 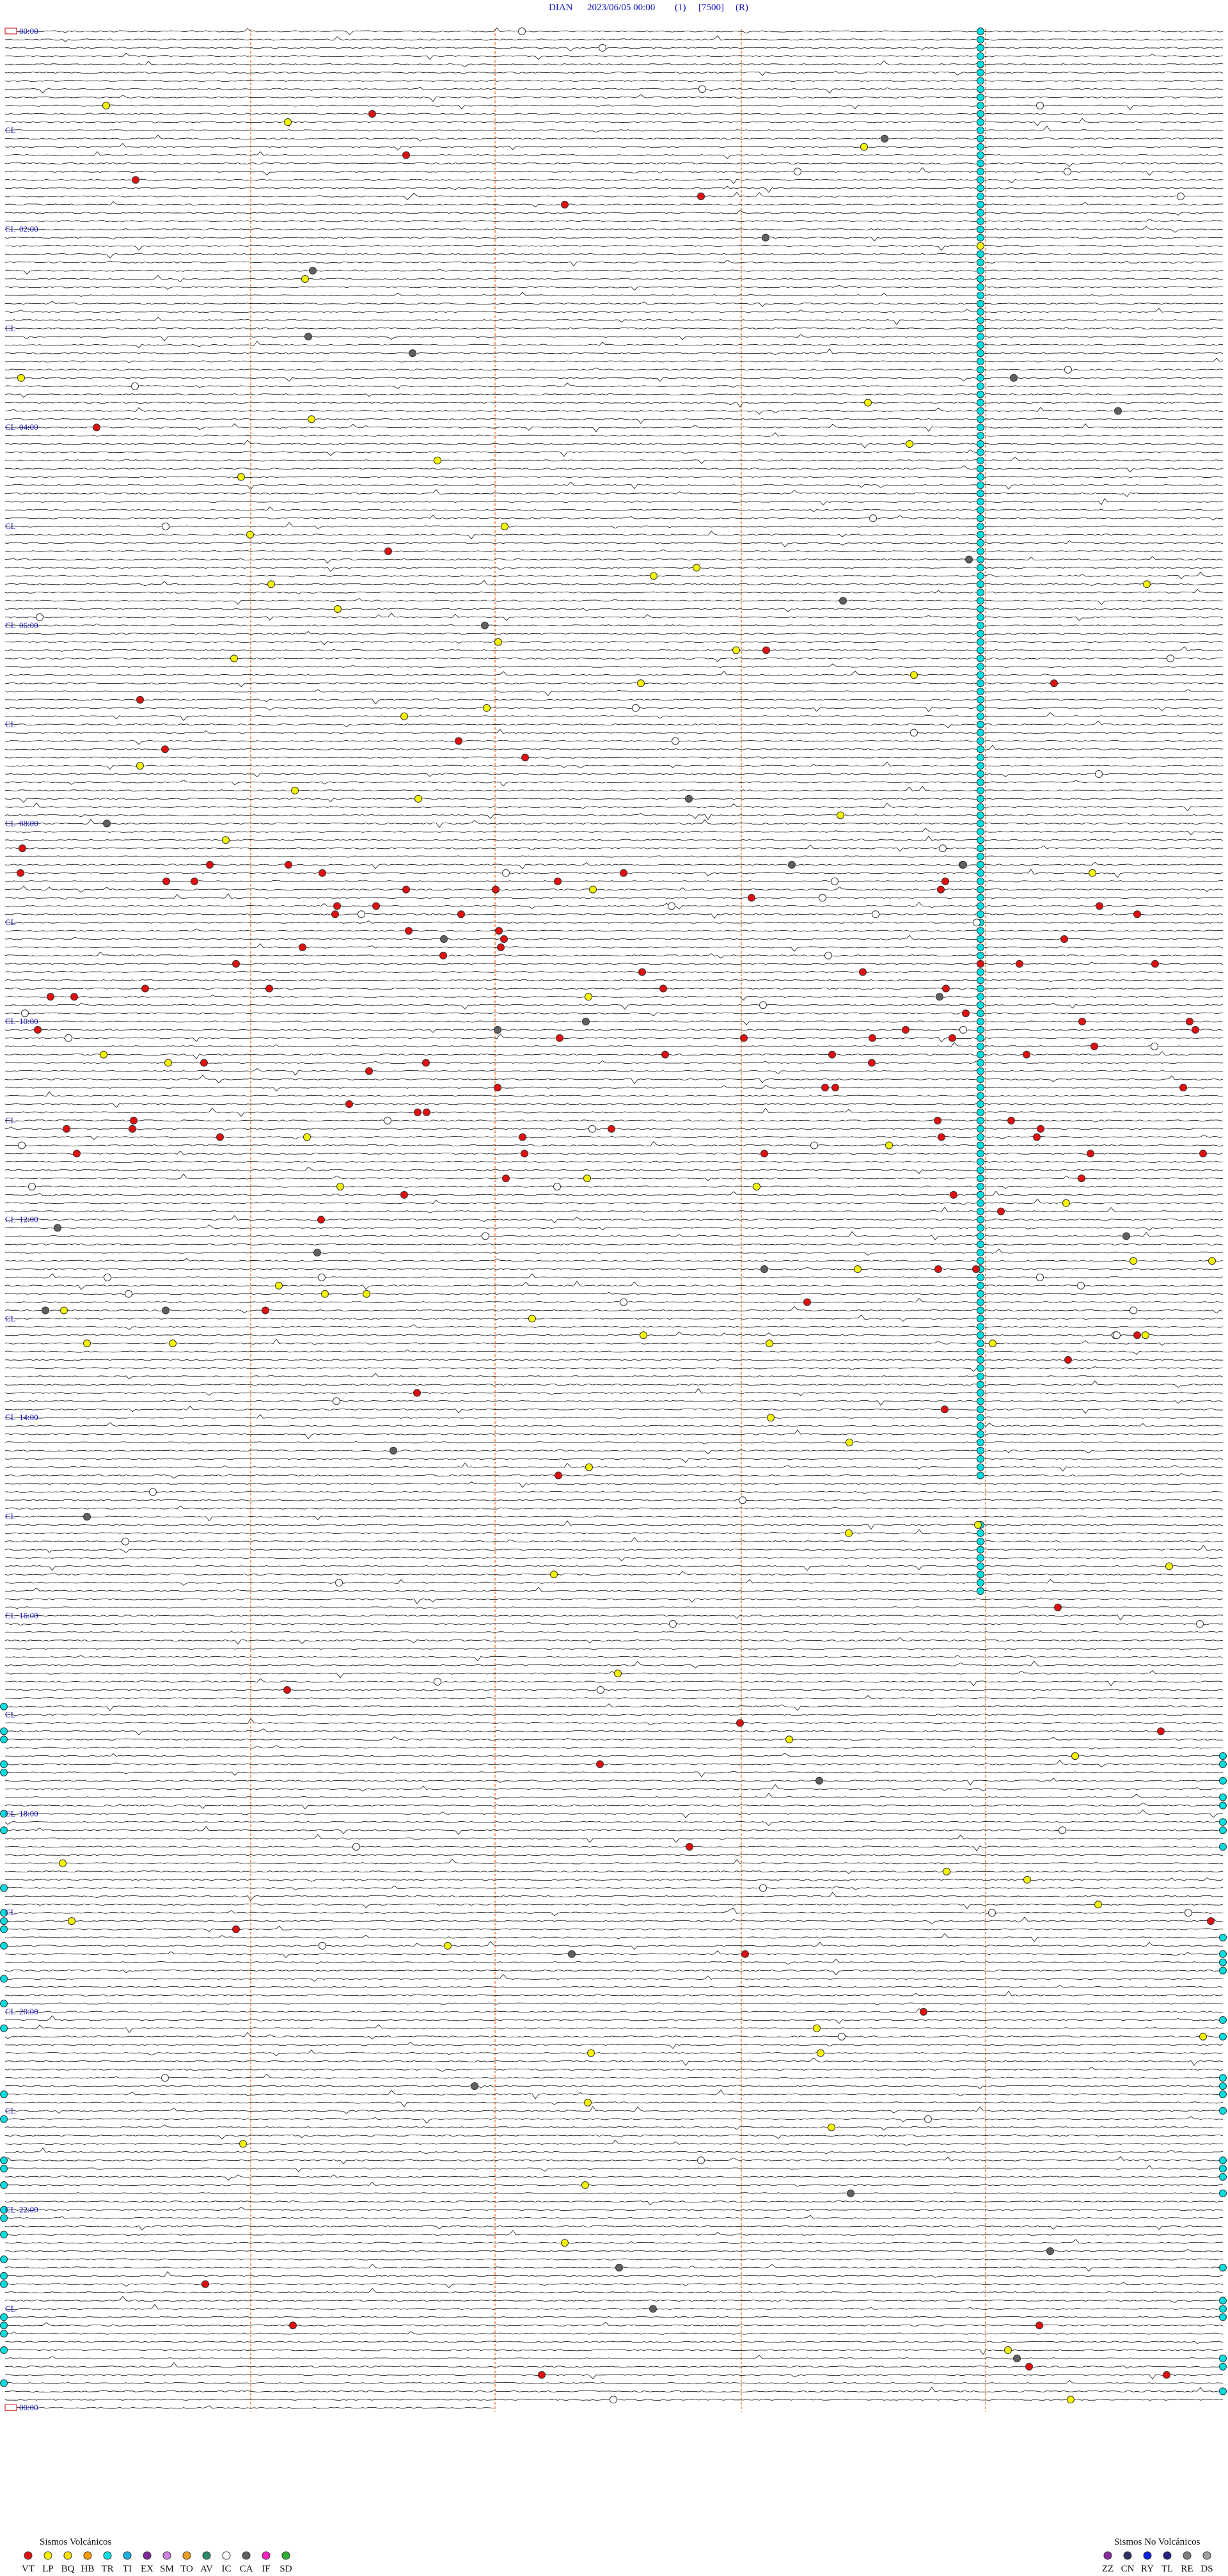 What do you see at coordinates (10, 2308) in the screenshot?
I see `marker-label: CL` at bounding box center [10, 2308].